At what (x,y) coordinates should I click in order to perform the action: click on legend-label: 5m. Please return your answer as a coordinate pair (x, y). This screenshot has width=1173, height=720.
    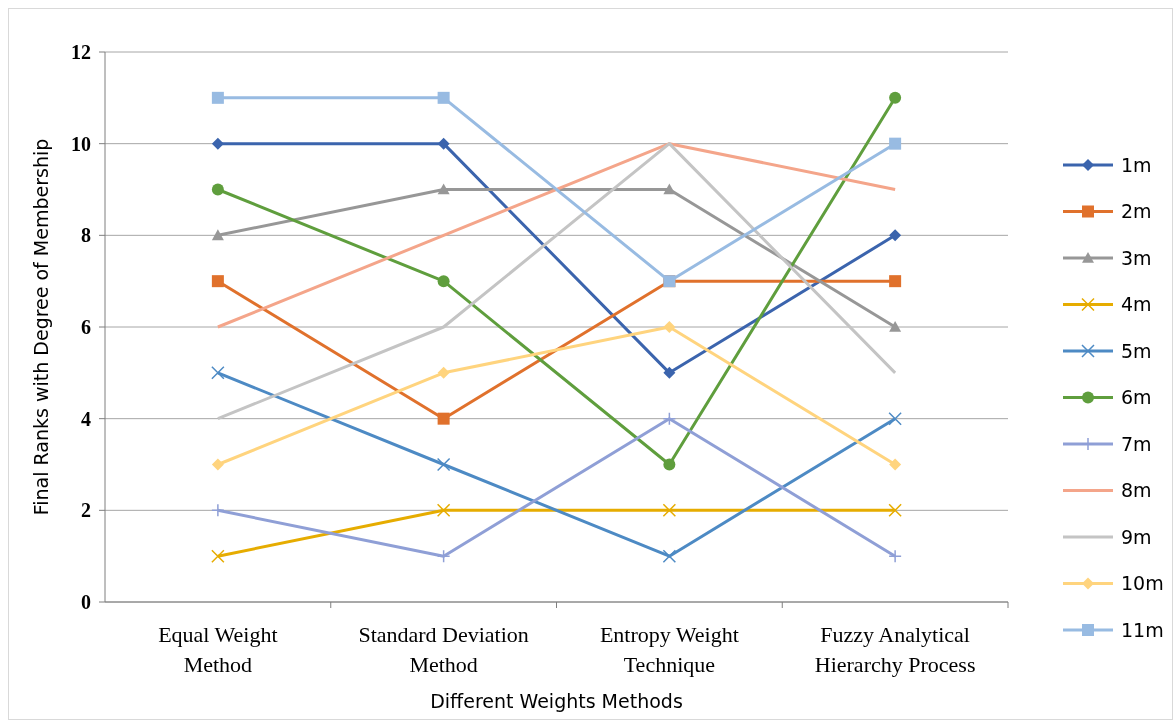
    Looking at the image, I should click on (1136, 350).